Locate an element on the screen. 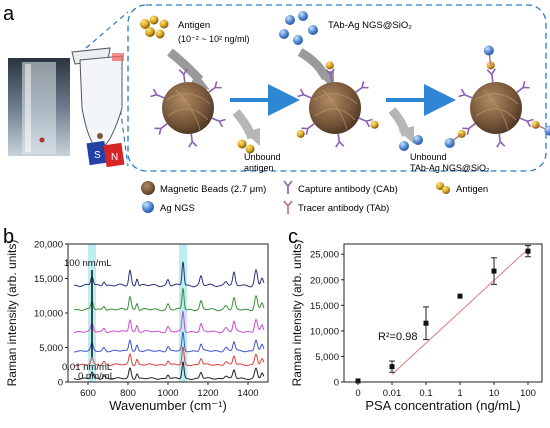 Image resolution: width=550 pixels, height=428 pixels. y-tick-label-c-4: 20,000 is located at coordinates (324, 280).